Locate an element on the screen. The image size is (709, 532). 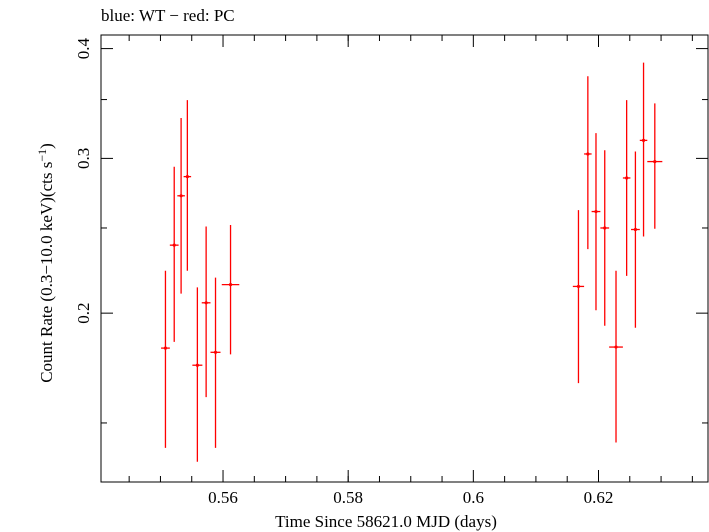
y-axis-label: Count Rate (0.3−10.0 keV)(cts s−1) is located at coordinates (45, 263).